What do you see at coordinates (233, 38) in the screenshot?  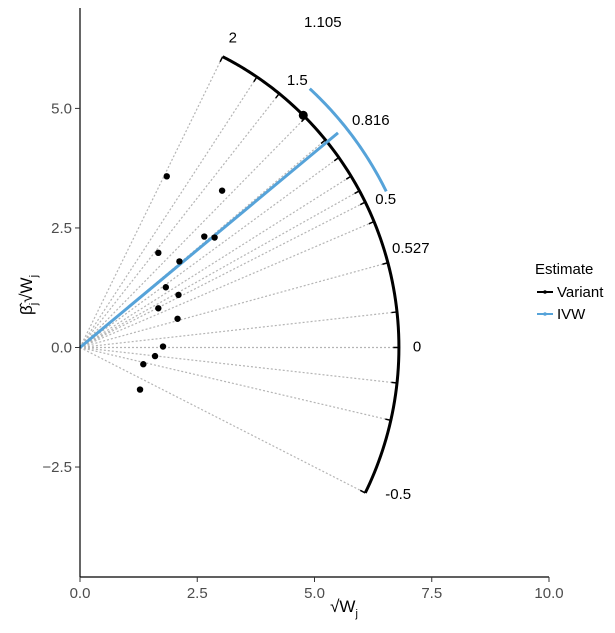 I see `scale-tick-label: 2` at bounding box center [233, 38].